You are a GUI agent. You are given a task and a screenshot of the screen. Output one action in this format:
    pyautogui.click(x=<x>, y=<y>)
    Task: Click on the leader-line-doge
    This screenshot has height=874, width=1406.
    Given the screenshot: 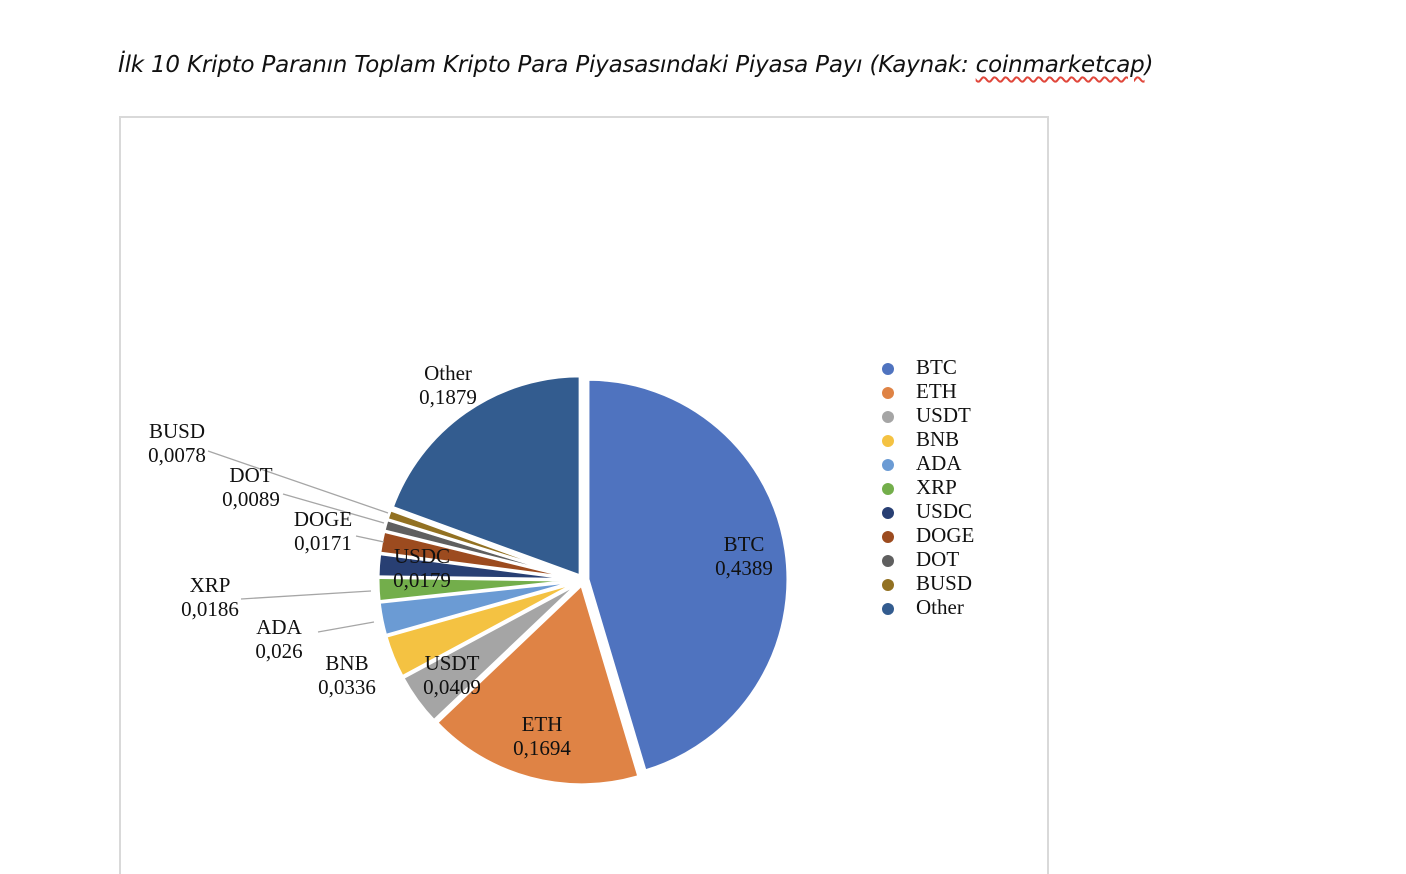 What is the action you would take?
    pyautogui.click(x=370, y=539)
    